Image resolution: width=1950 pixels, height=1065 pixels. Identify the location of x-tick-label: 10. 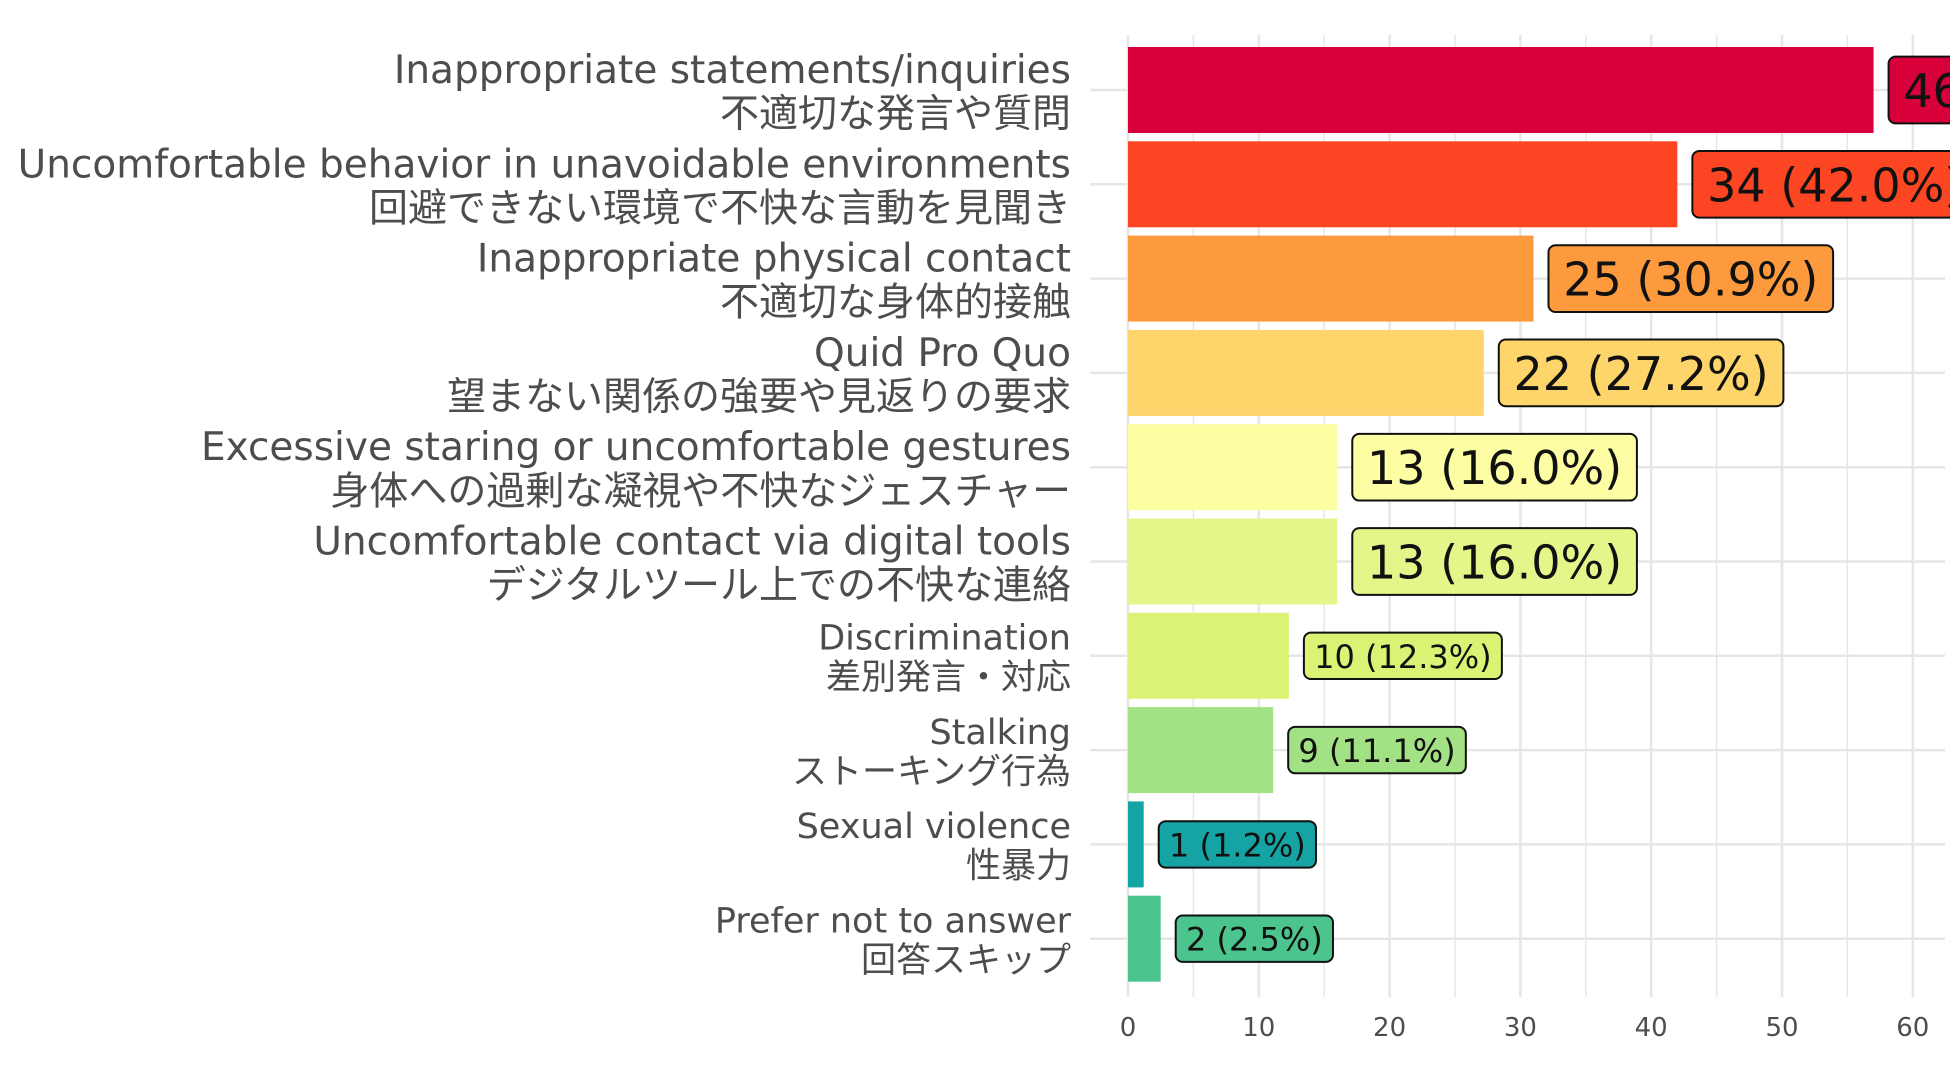
(1258, 1028).